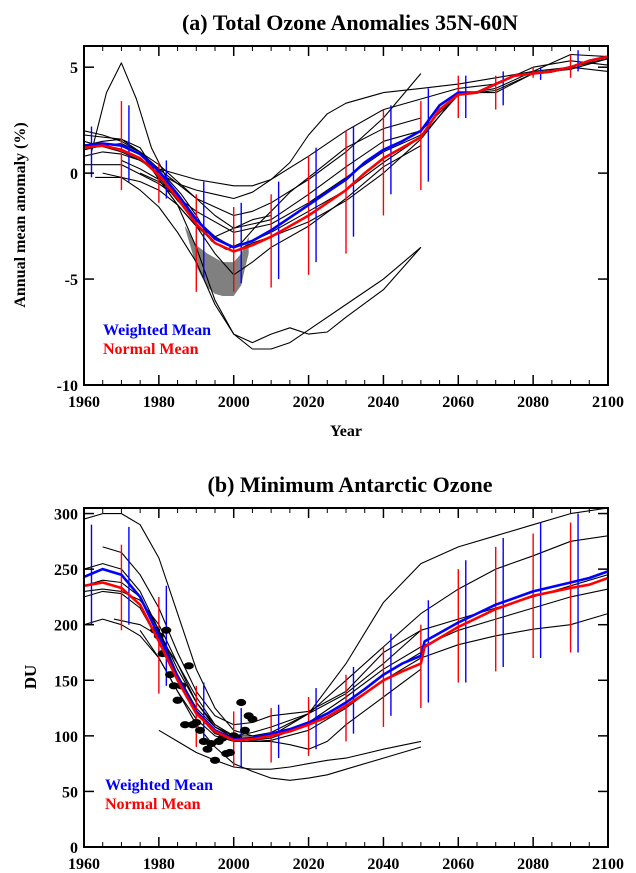 The image size is (636, 873). What do you see at coordinates (74, 68) in the screenshot?
I see `y-tick-label: 5` at bounding box center [74, 68].